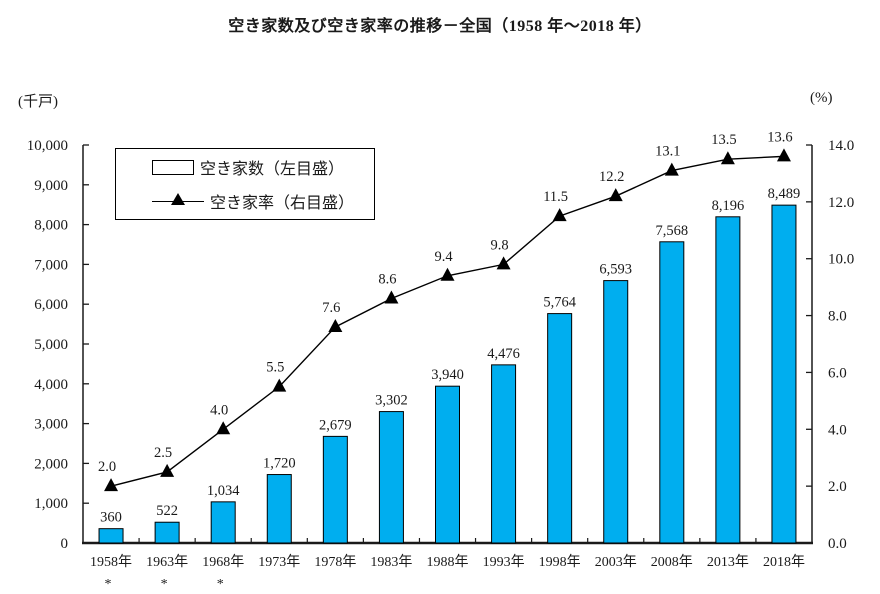  Describe the element at coordinates (272, 169) in the screenshot. I see `legend-label-vacant-count: 空き家数（左目盛）` at that location.